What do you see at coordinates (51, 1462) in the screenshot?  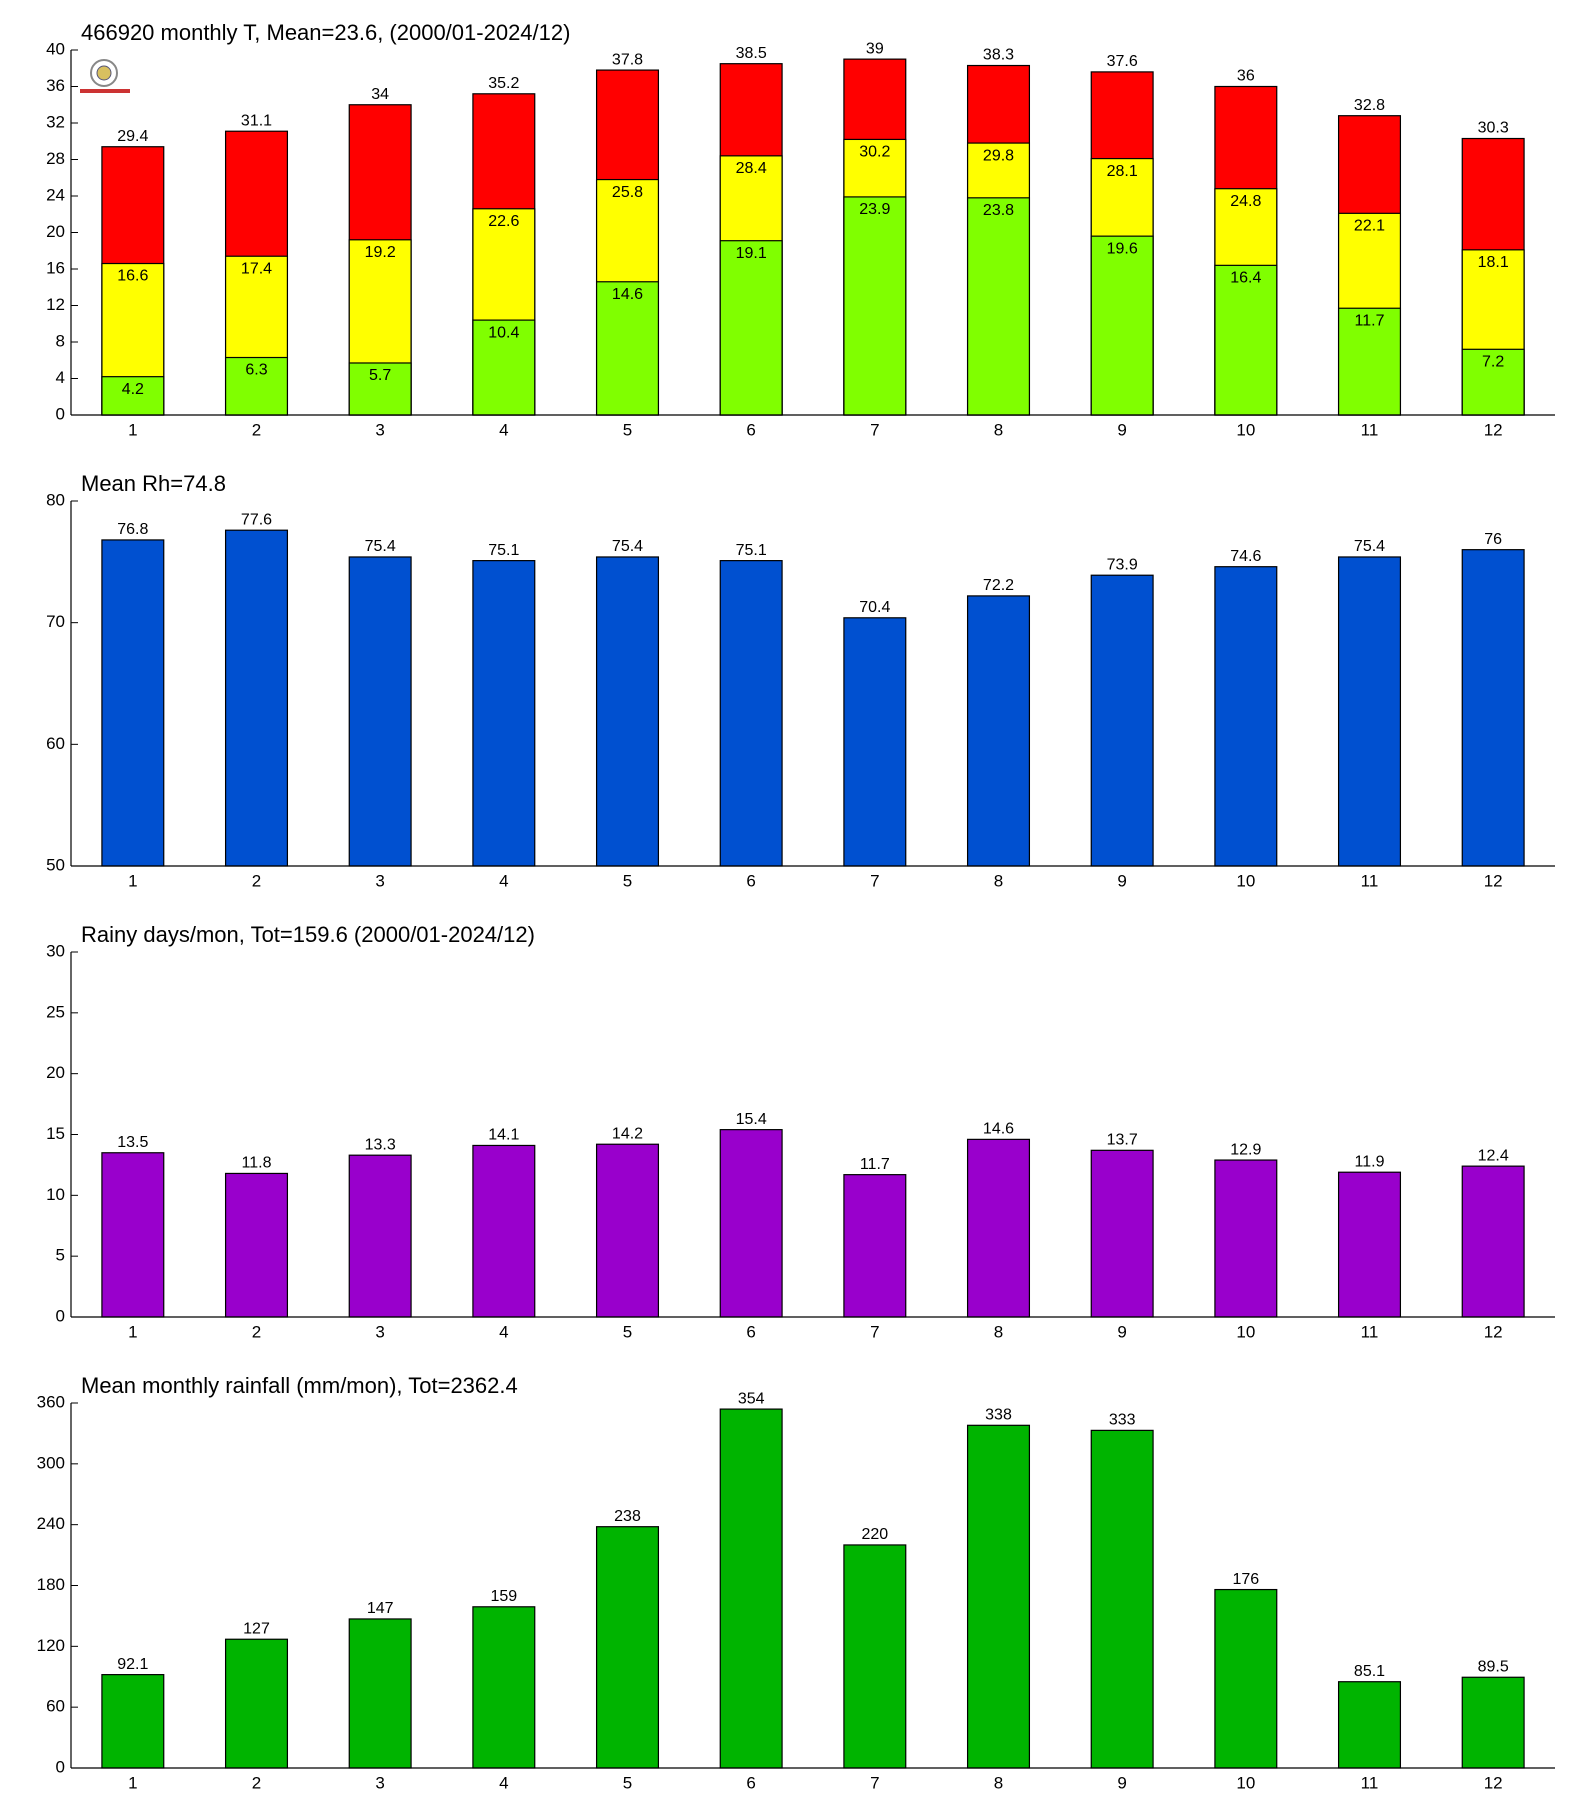 I see `y-tick-label: 300` at bounding box center [51, 1462].